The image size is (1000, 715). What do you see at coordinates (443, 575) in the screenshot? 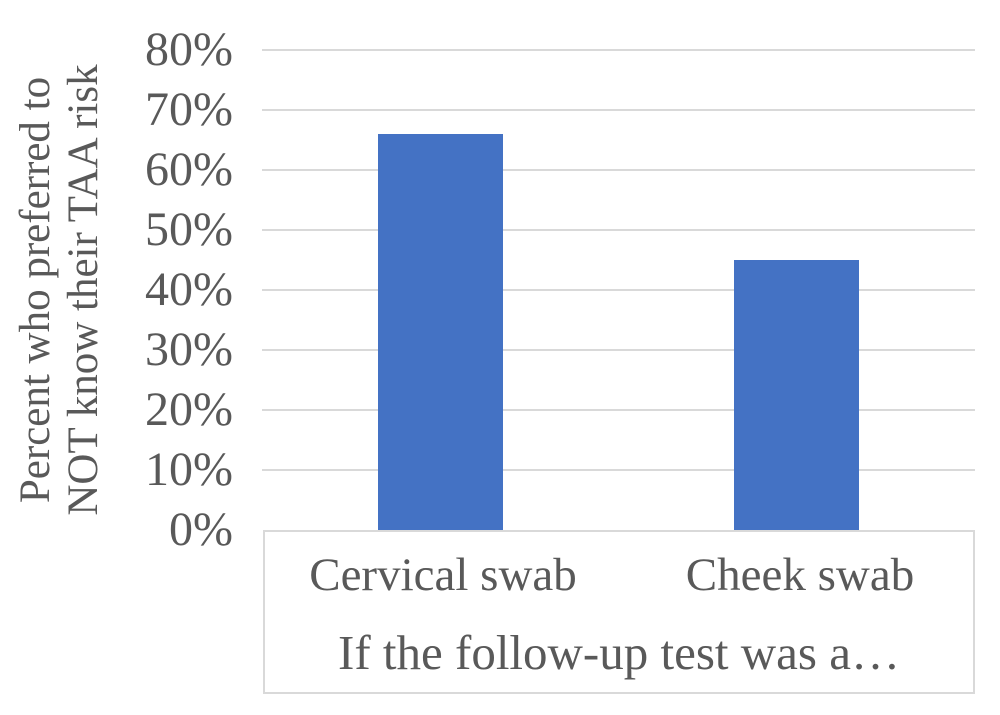
I see `category-label: Cervical swab` at bounding box center [443, 575].